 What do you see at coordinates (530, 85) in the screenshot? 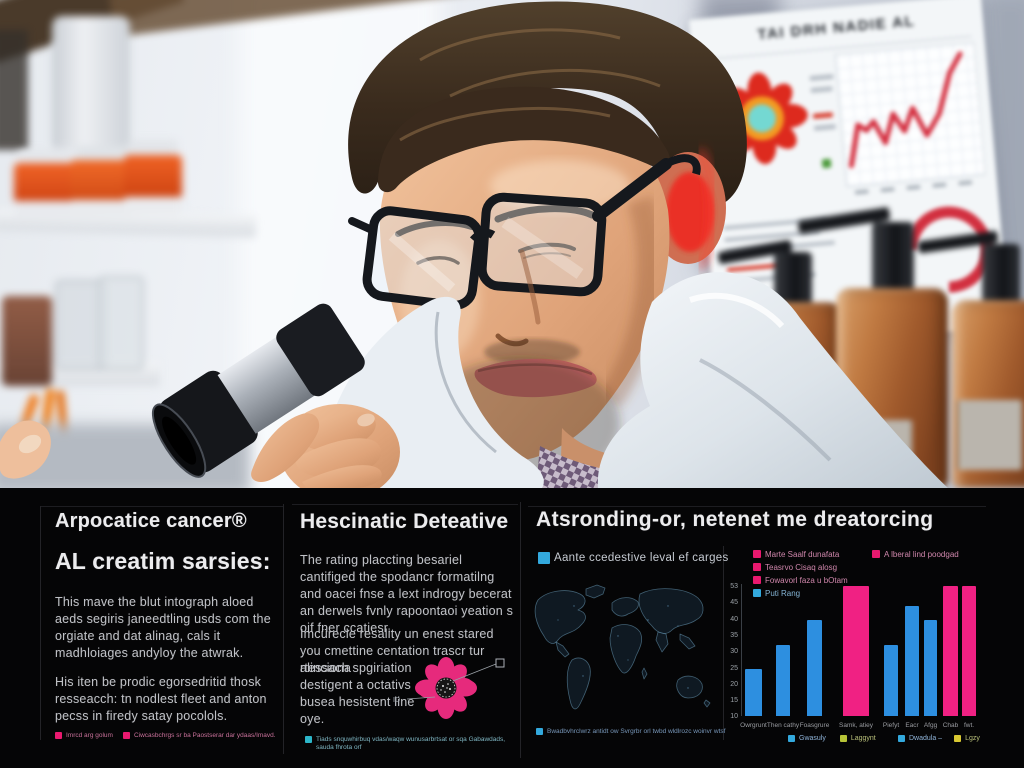
I see `hair-highlights` at bounding box center [530, 85].